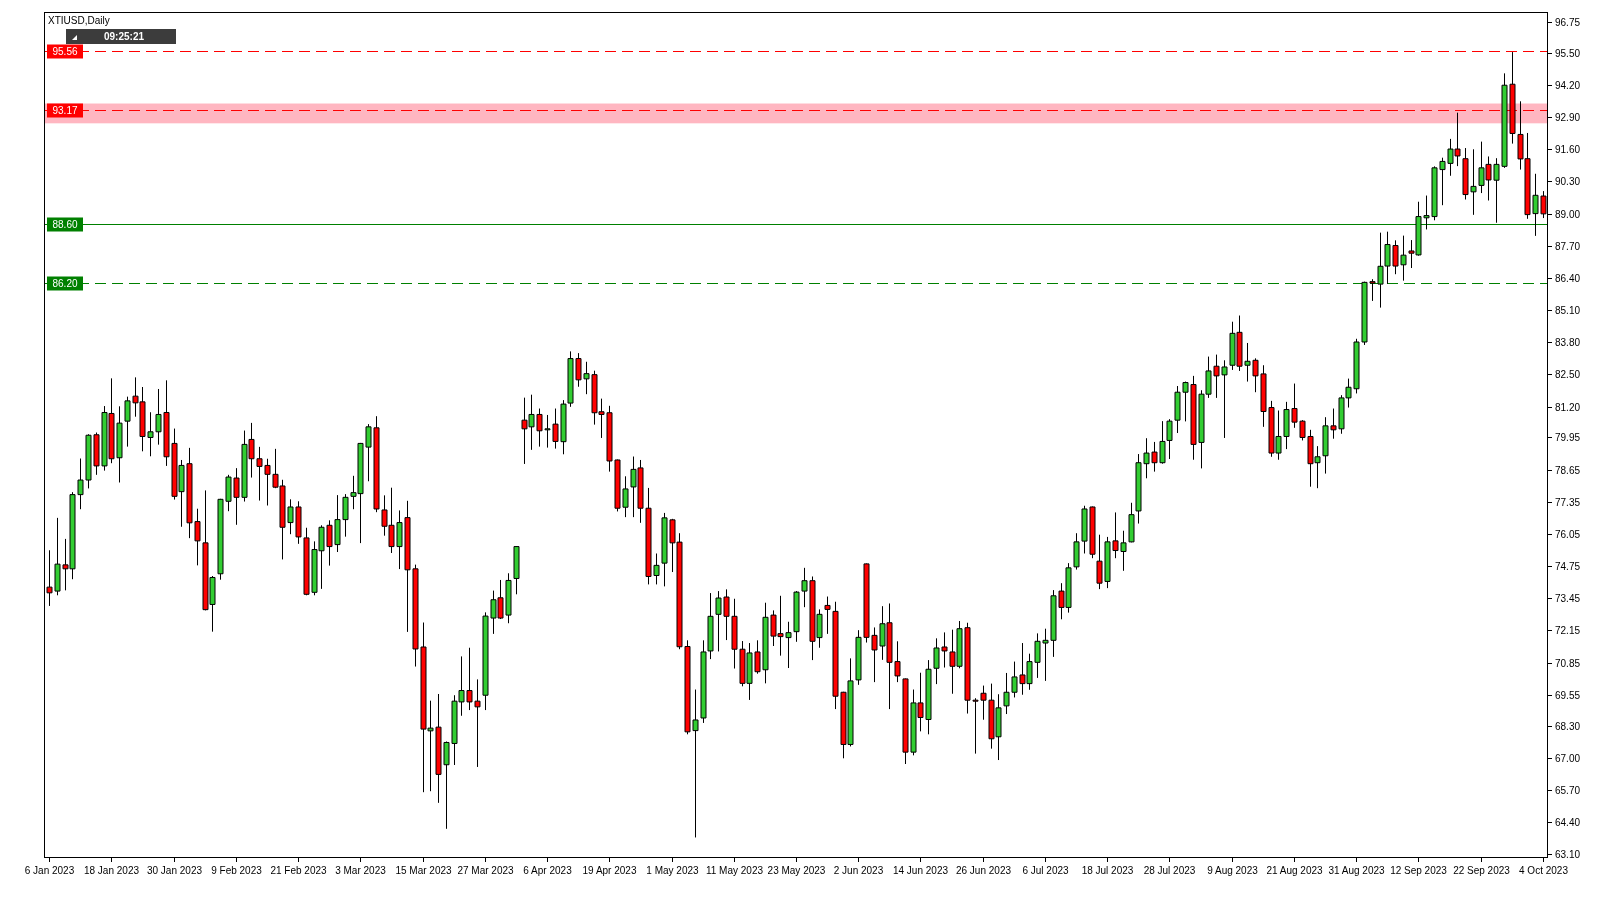 The height and width of the screenshot is (900, 1600). What do you see at coordinates (1568, 470) in the screenshot?
I see `y-tick-label: 78.65` at bounding box center [1568, 470].